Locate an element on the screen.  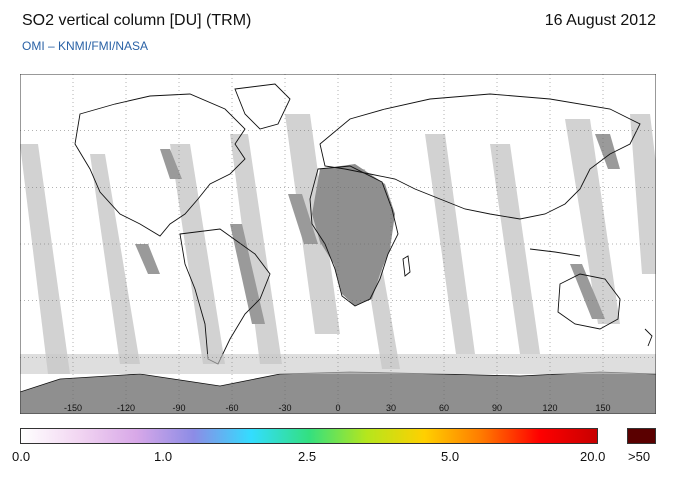
bottom-longitude-label: 150 is located at coordinates (602, 408).